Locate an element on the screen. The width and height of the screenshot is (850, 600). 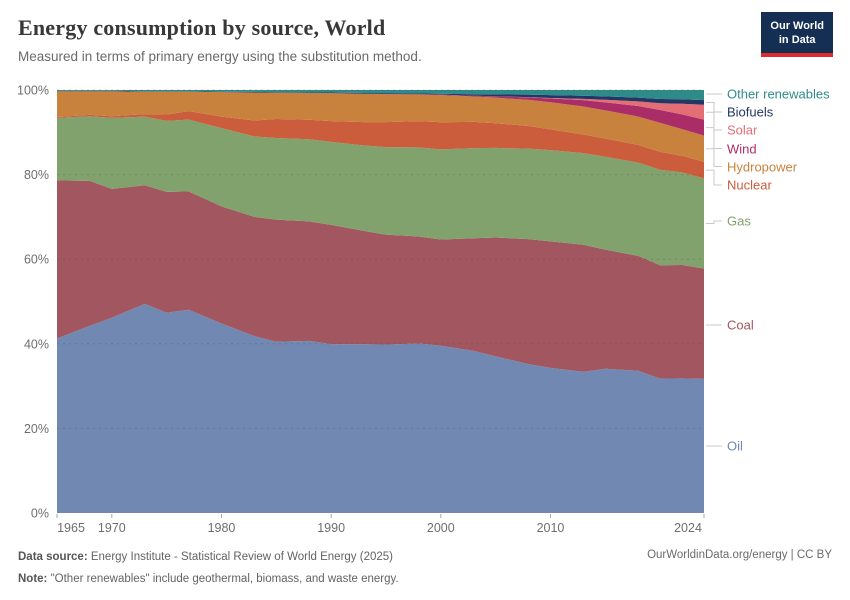
legend-connector-wind is located at coordinates (714, 138).